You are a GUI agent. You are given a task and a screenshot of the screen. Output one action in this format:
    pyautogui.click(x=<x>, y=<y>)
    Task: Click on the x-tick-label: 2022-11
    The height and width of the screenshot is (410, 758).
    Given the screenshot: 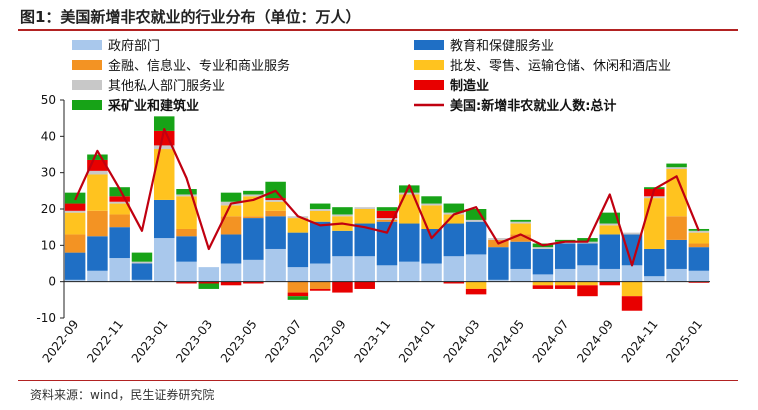 What is the action you would take?
    pyautogui.click(x=105, y=341)
    